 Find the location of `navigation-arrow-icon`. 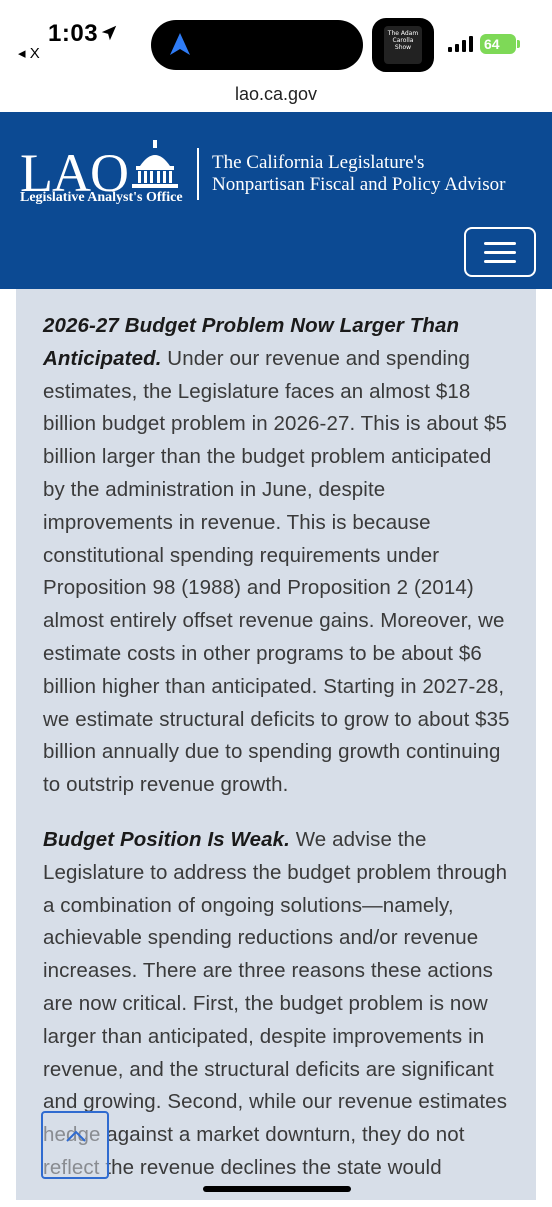

navigation-arrow-icon is located at coordinates (180, 44).